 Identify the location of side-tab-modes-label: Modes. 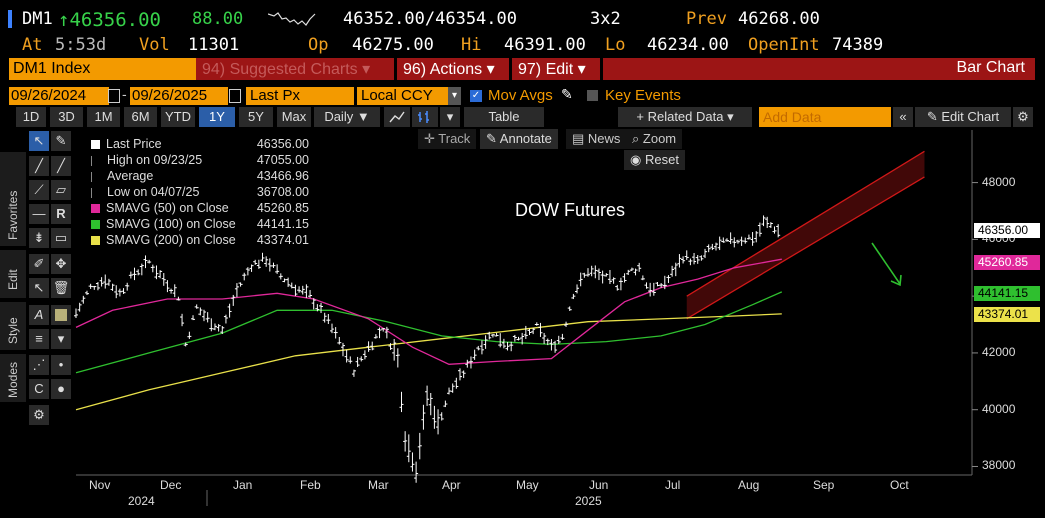
(13, 379).